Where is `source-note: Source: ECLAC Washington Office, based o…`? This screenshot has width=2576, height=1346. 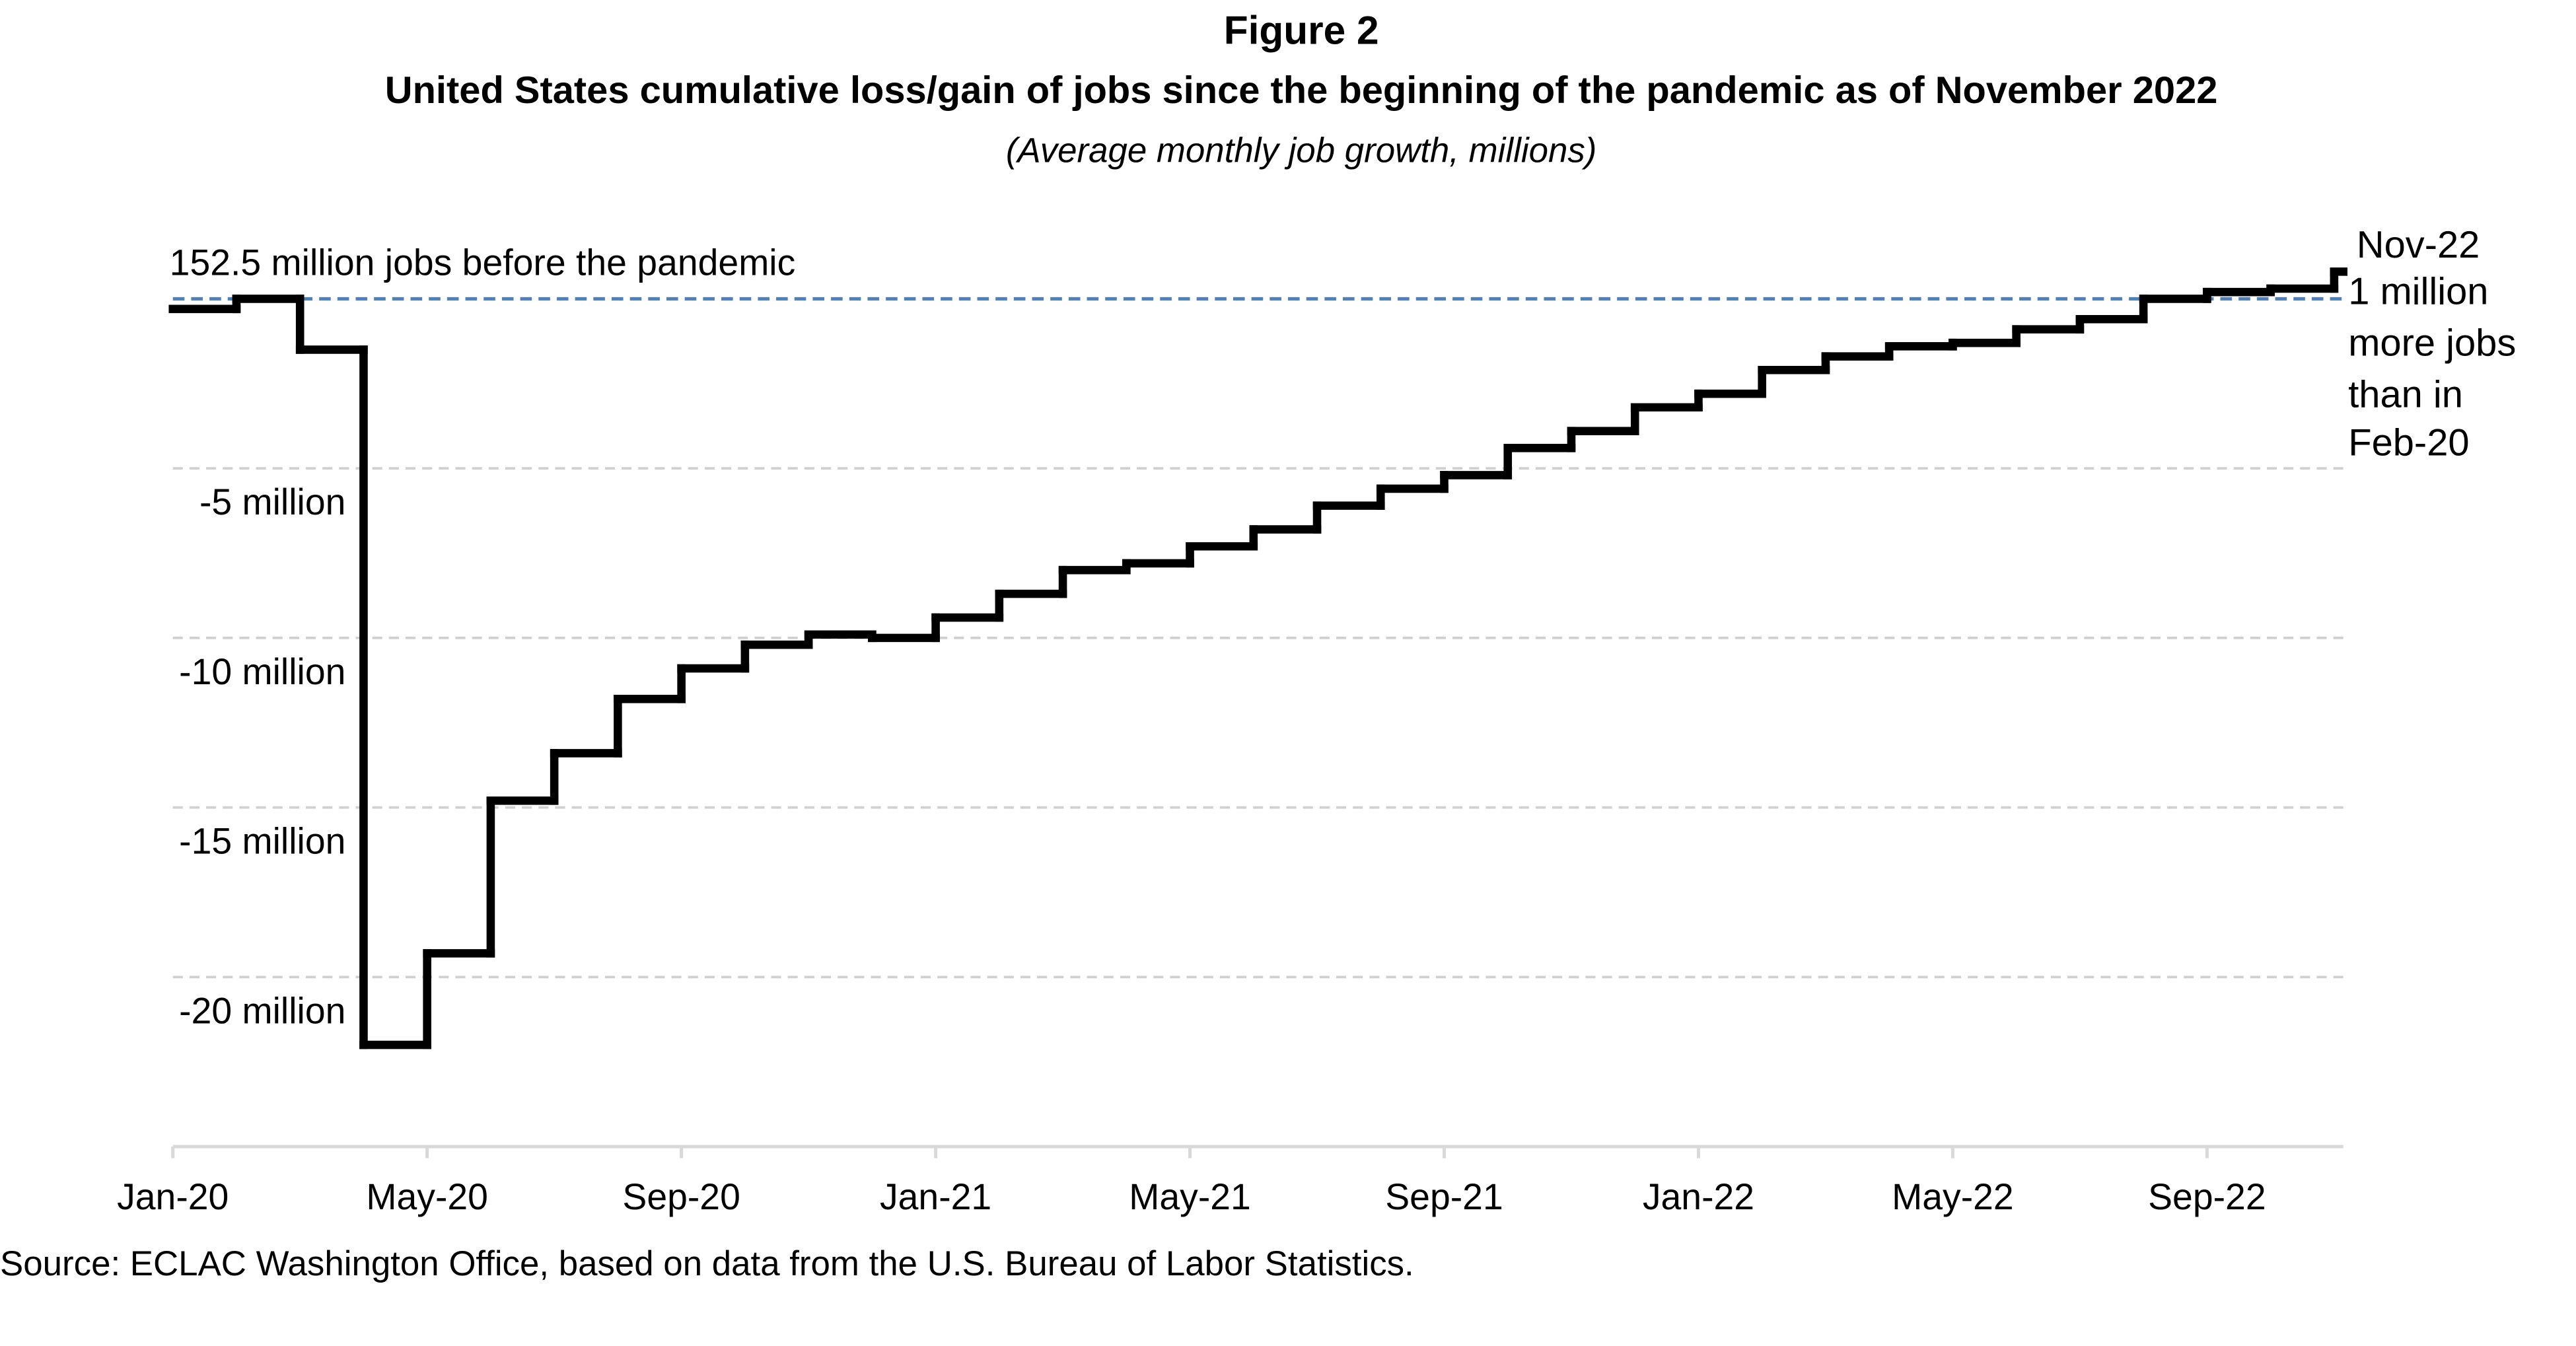
source-note: Source: ECLAC Washington Office, based o… is located at coordinates (707, 1263).